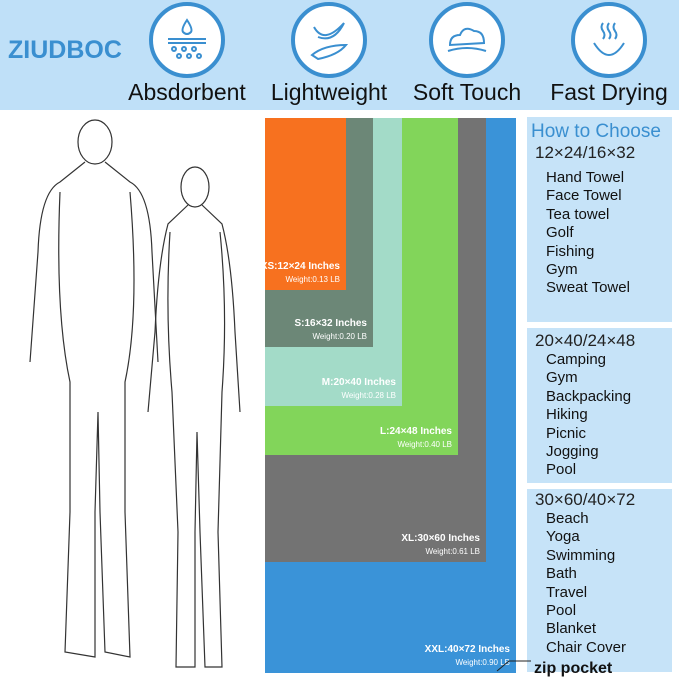 This screenshot has width=679, height=681. I want to click on use-item: Tea towel, so click(578, 214).